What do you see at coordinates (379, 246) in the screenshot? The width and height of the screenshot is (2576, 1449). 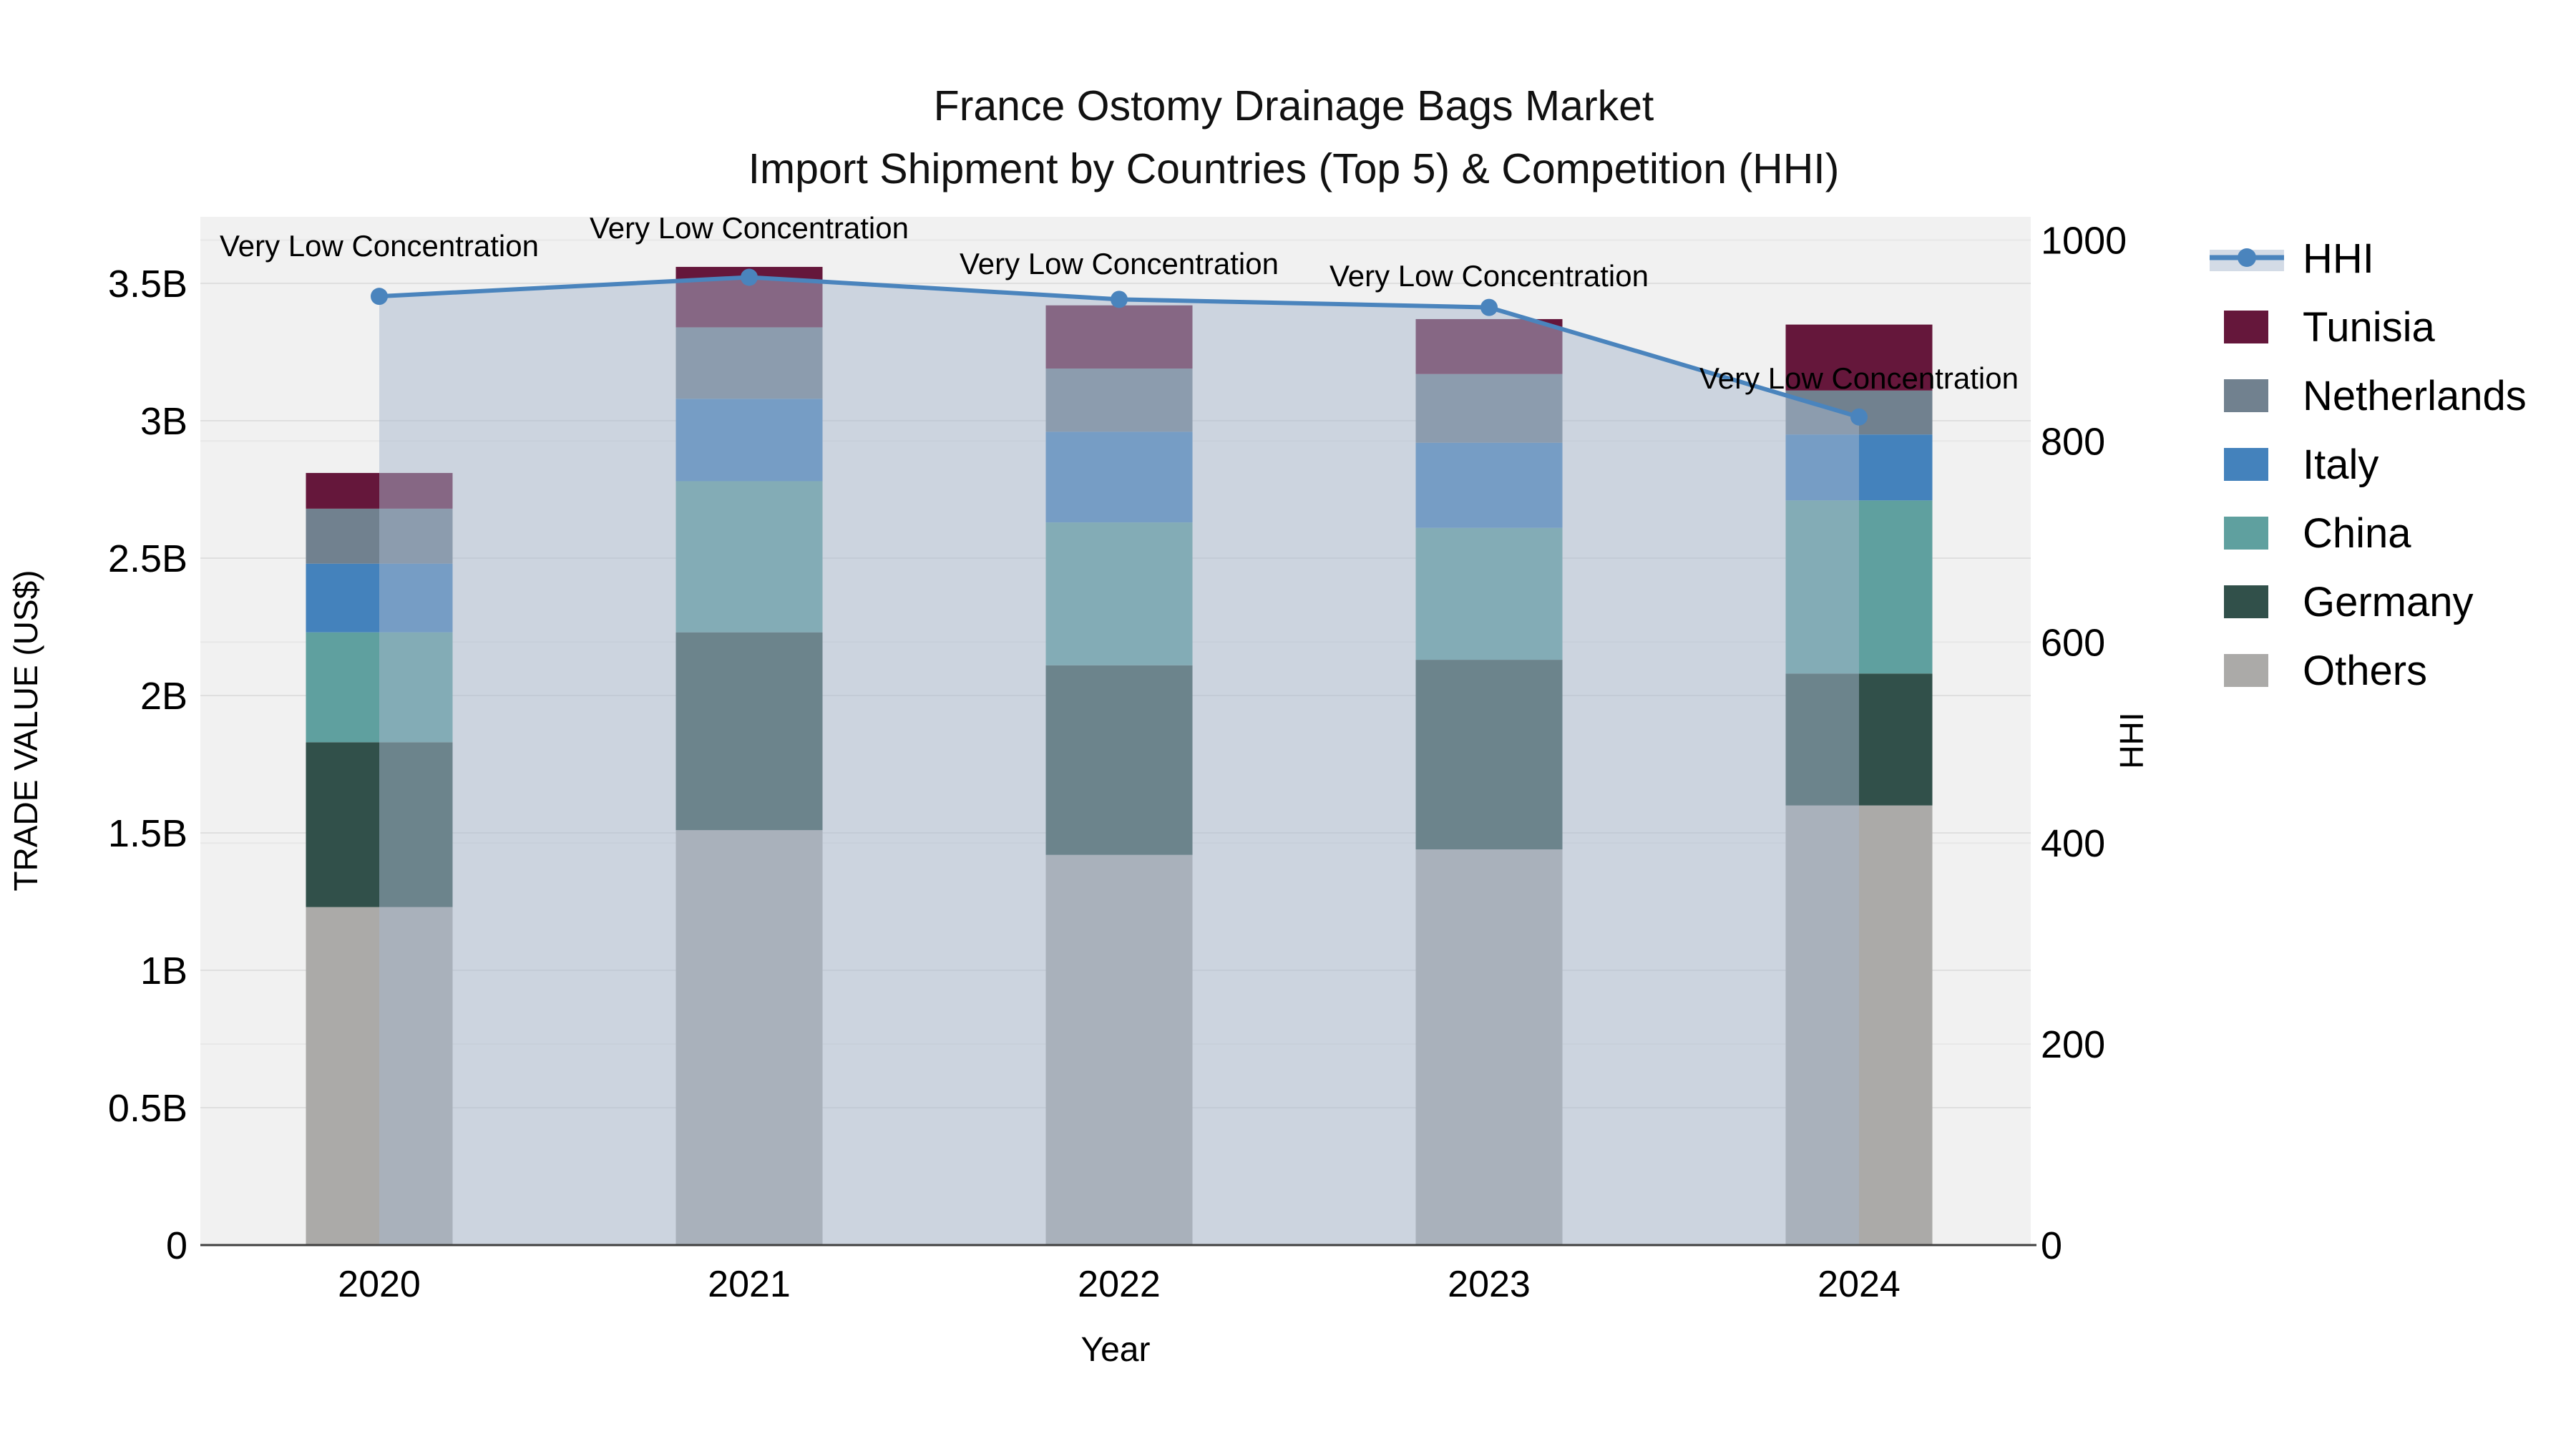 I see `annotation-very-low-concentration-2020: Very Low Concentration` at bounding box center [379, 246].